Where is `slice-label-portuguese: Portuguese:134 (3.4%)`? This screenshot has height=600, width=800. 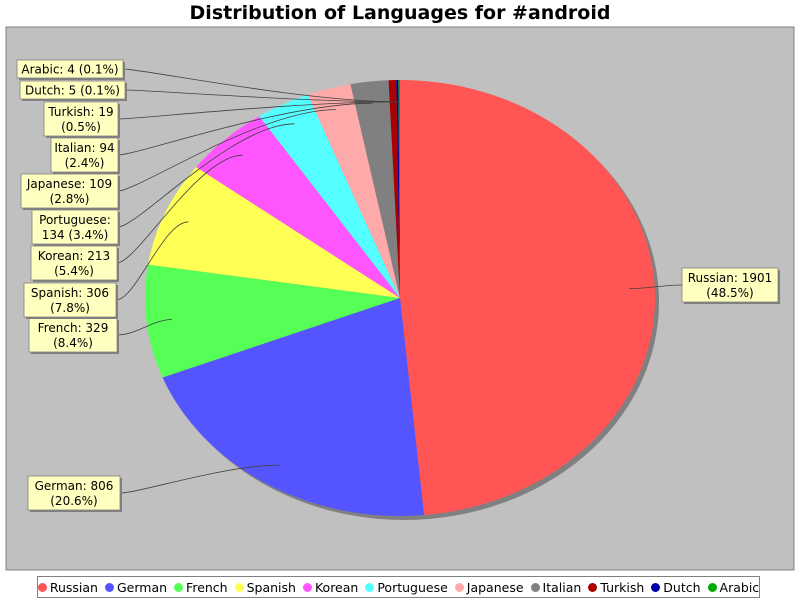
slice-label-portuguese: Portuguese:134 (3.4%) is located at coordinates (75, 227).